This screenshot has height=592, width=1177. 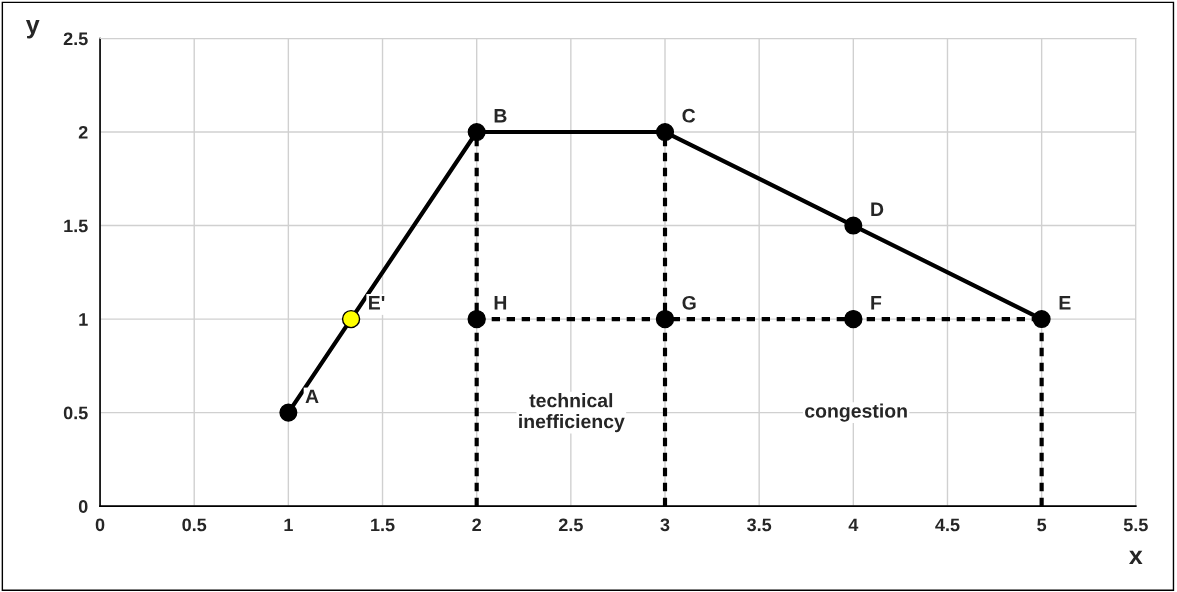 I want to click on annotation: H, so click(x=500, y=303).